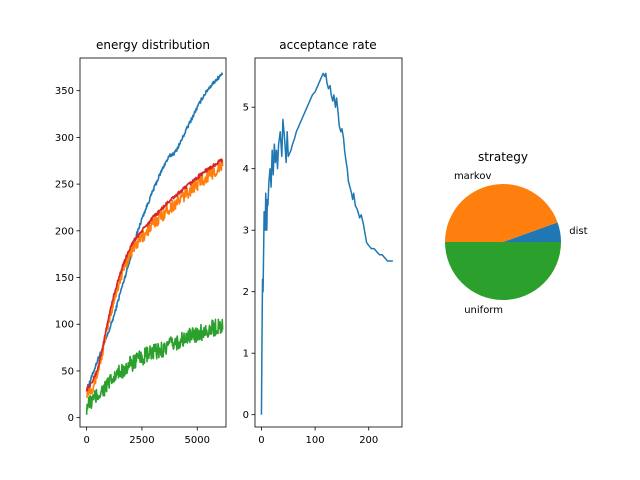  I want to click on y-tick-label: 100, so click(64, 325).